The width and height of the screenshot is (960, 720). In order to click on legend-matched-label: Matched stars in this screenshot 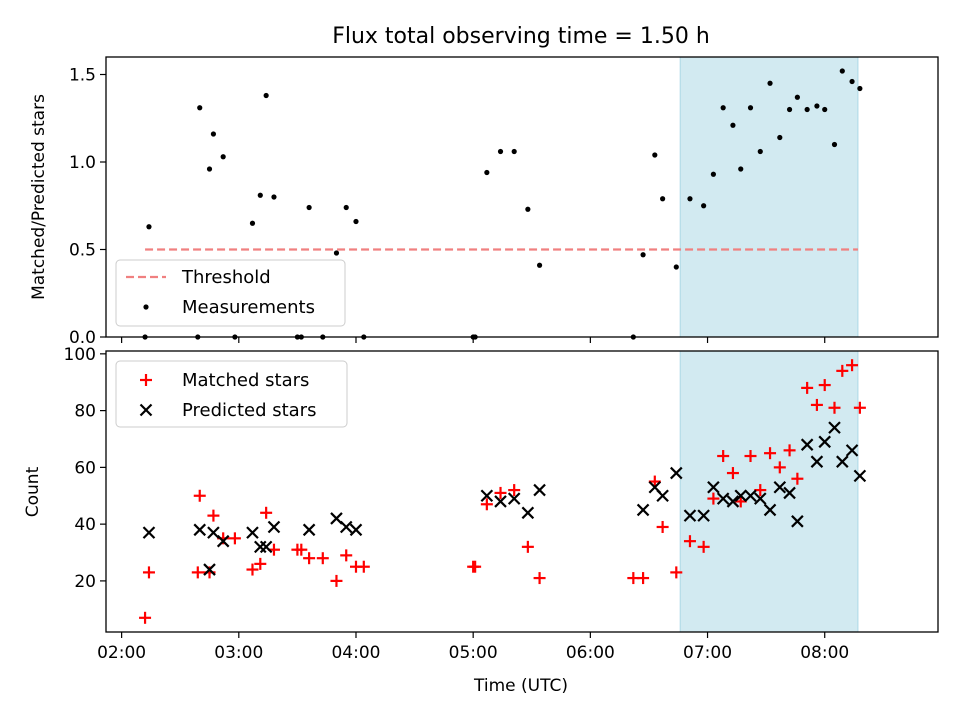, I will do `click(245, 380)`.